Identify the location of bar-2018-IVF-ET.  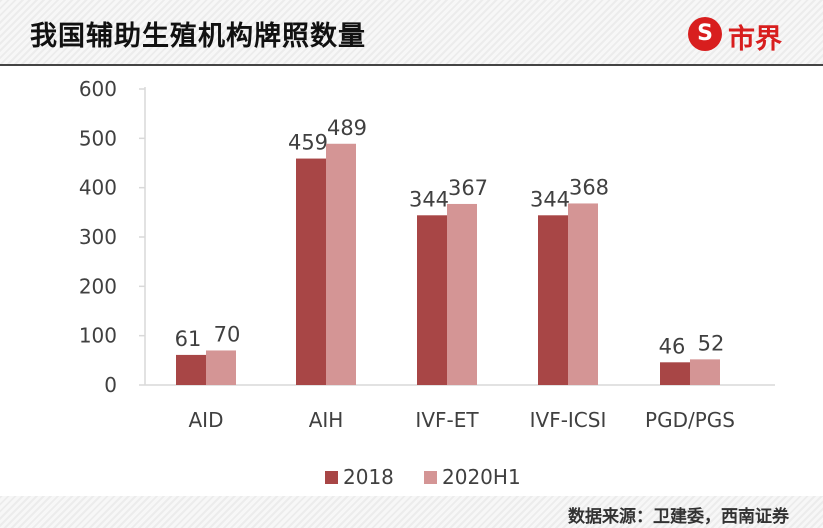
(432, 300).